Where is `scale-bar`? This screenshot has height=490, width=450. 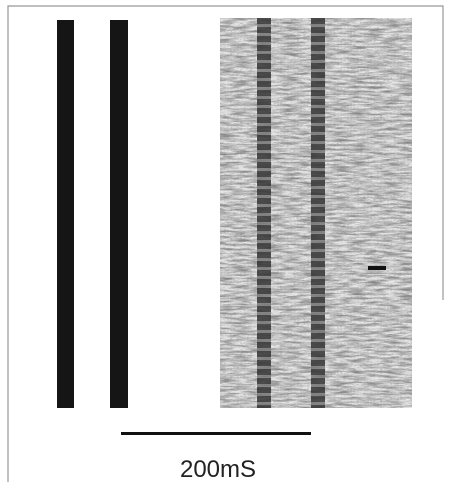
scale-bar is located at coordinates (216, 433).